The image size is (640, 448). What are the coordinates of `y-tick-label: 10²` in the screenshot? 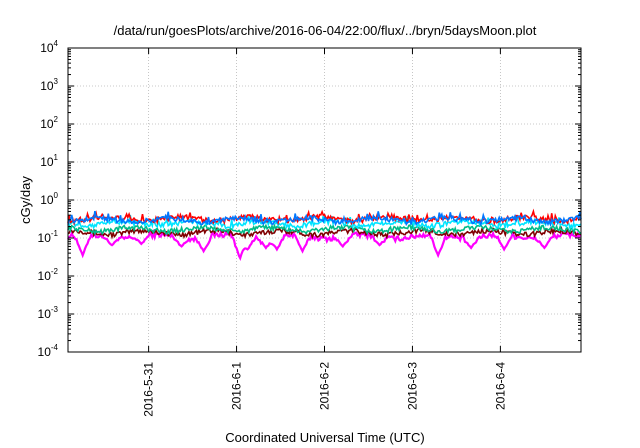 It's located at (49, 123).